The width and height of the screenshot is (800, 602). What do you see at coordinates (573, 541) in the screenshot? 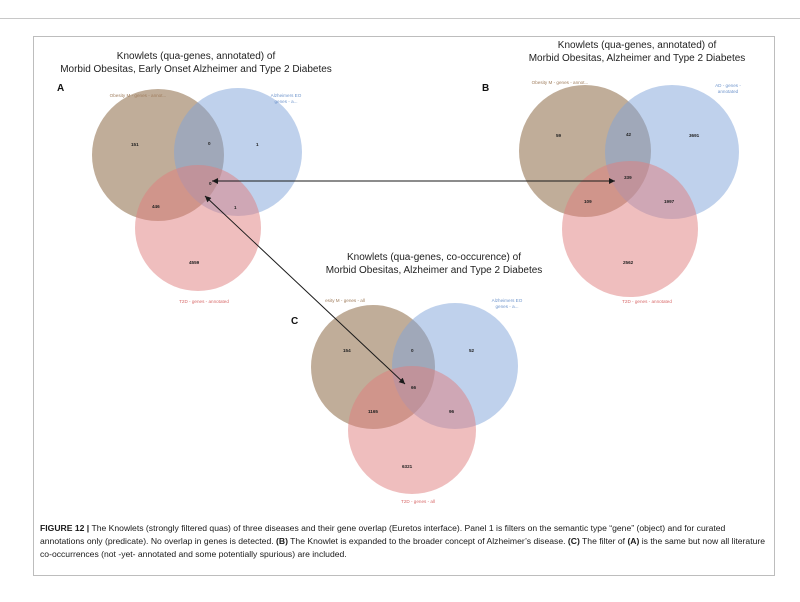
I see `caption-ref-c: (C)` at bounding box center [573, 541].